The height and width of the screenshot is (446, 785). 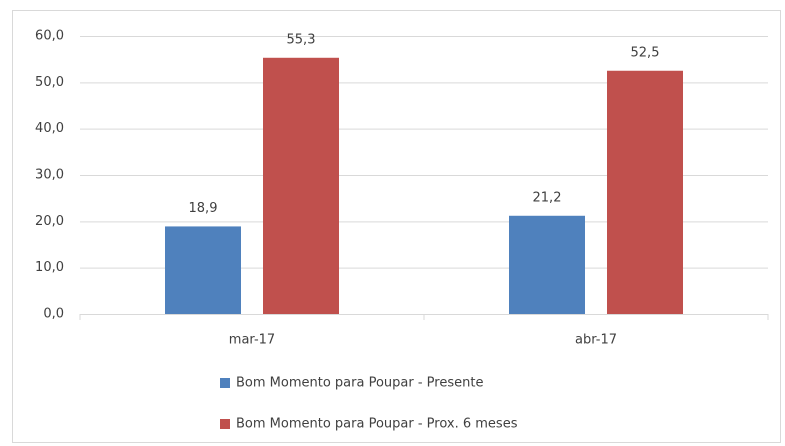 What do you see at coordinates (49, 175) in the screenshot?
I see `y-tick-label: 30,0` at bounding box center [49, 175].